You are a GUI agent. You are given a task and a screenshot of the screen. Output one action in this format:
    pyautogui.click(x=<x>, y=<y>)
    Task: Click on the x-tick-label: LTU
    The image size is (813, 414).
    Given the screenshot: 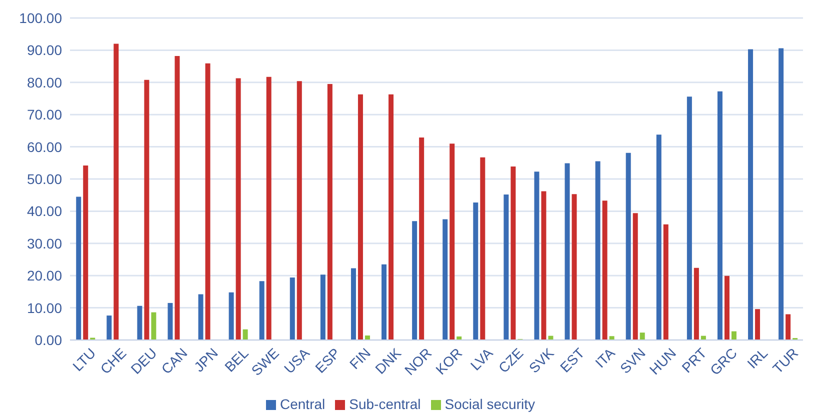 What is the action you would take?
    pyautogui.click(x=84, y=359)
    